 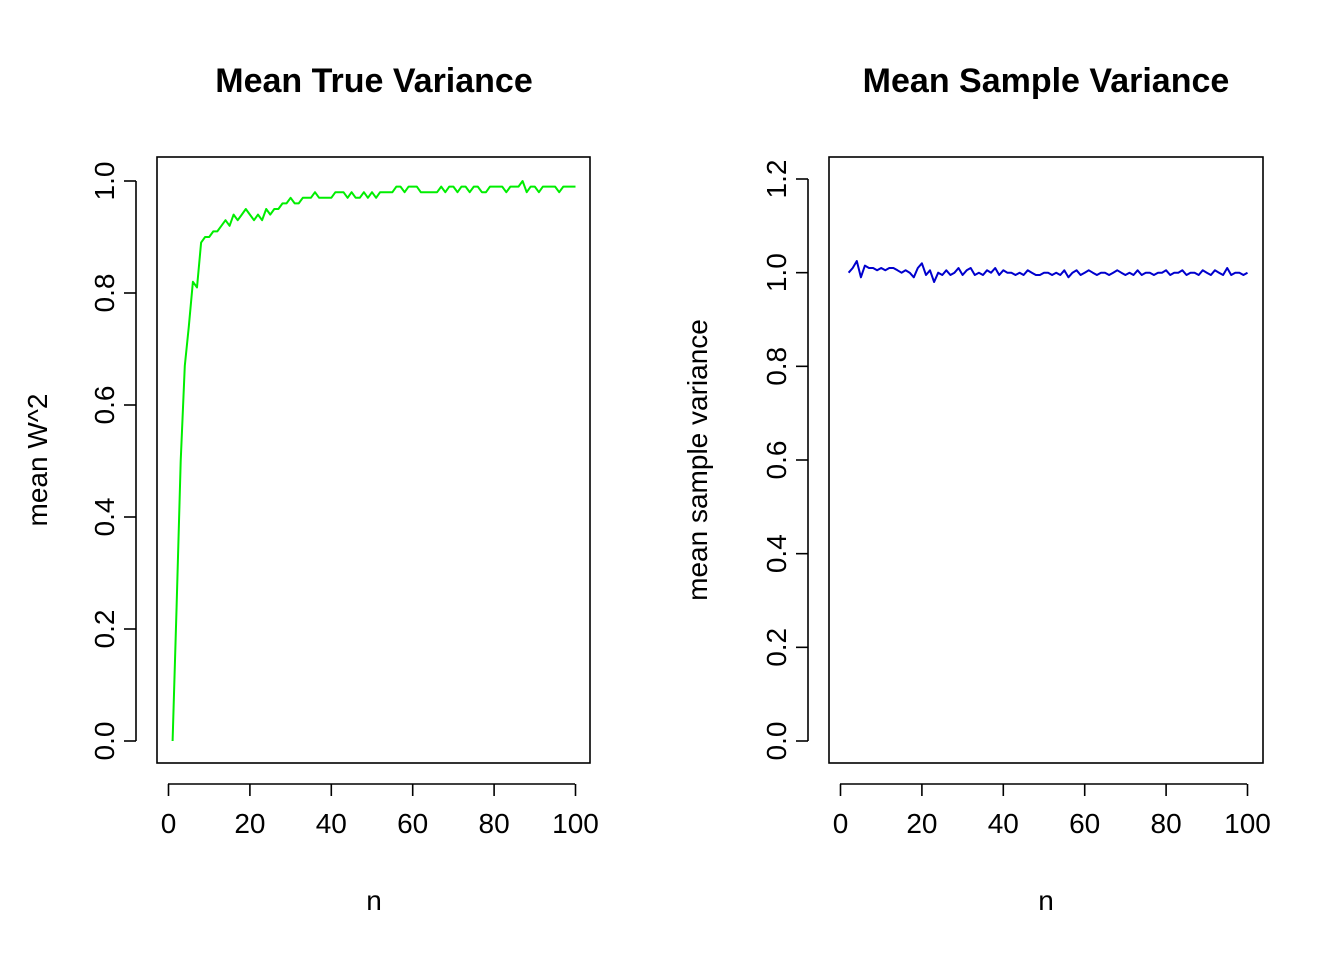 What do you see at coordinates (697, 460) in the screenshot?
I see `y-axis-label: mean sample variance` at bounding box center [697, 460].